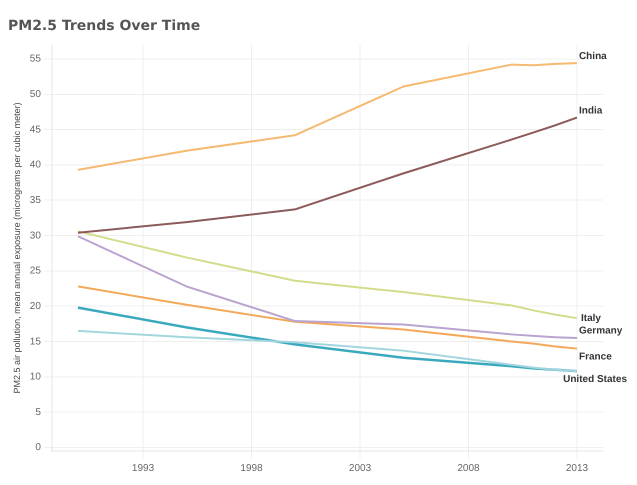  What do you see at coordinates (38, 412) in the screenshot?
I see `y-tick-label: 5` at bounding box center [38, 412].